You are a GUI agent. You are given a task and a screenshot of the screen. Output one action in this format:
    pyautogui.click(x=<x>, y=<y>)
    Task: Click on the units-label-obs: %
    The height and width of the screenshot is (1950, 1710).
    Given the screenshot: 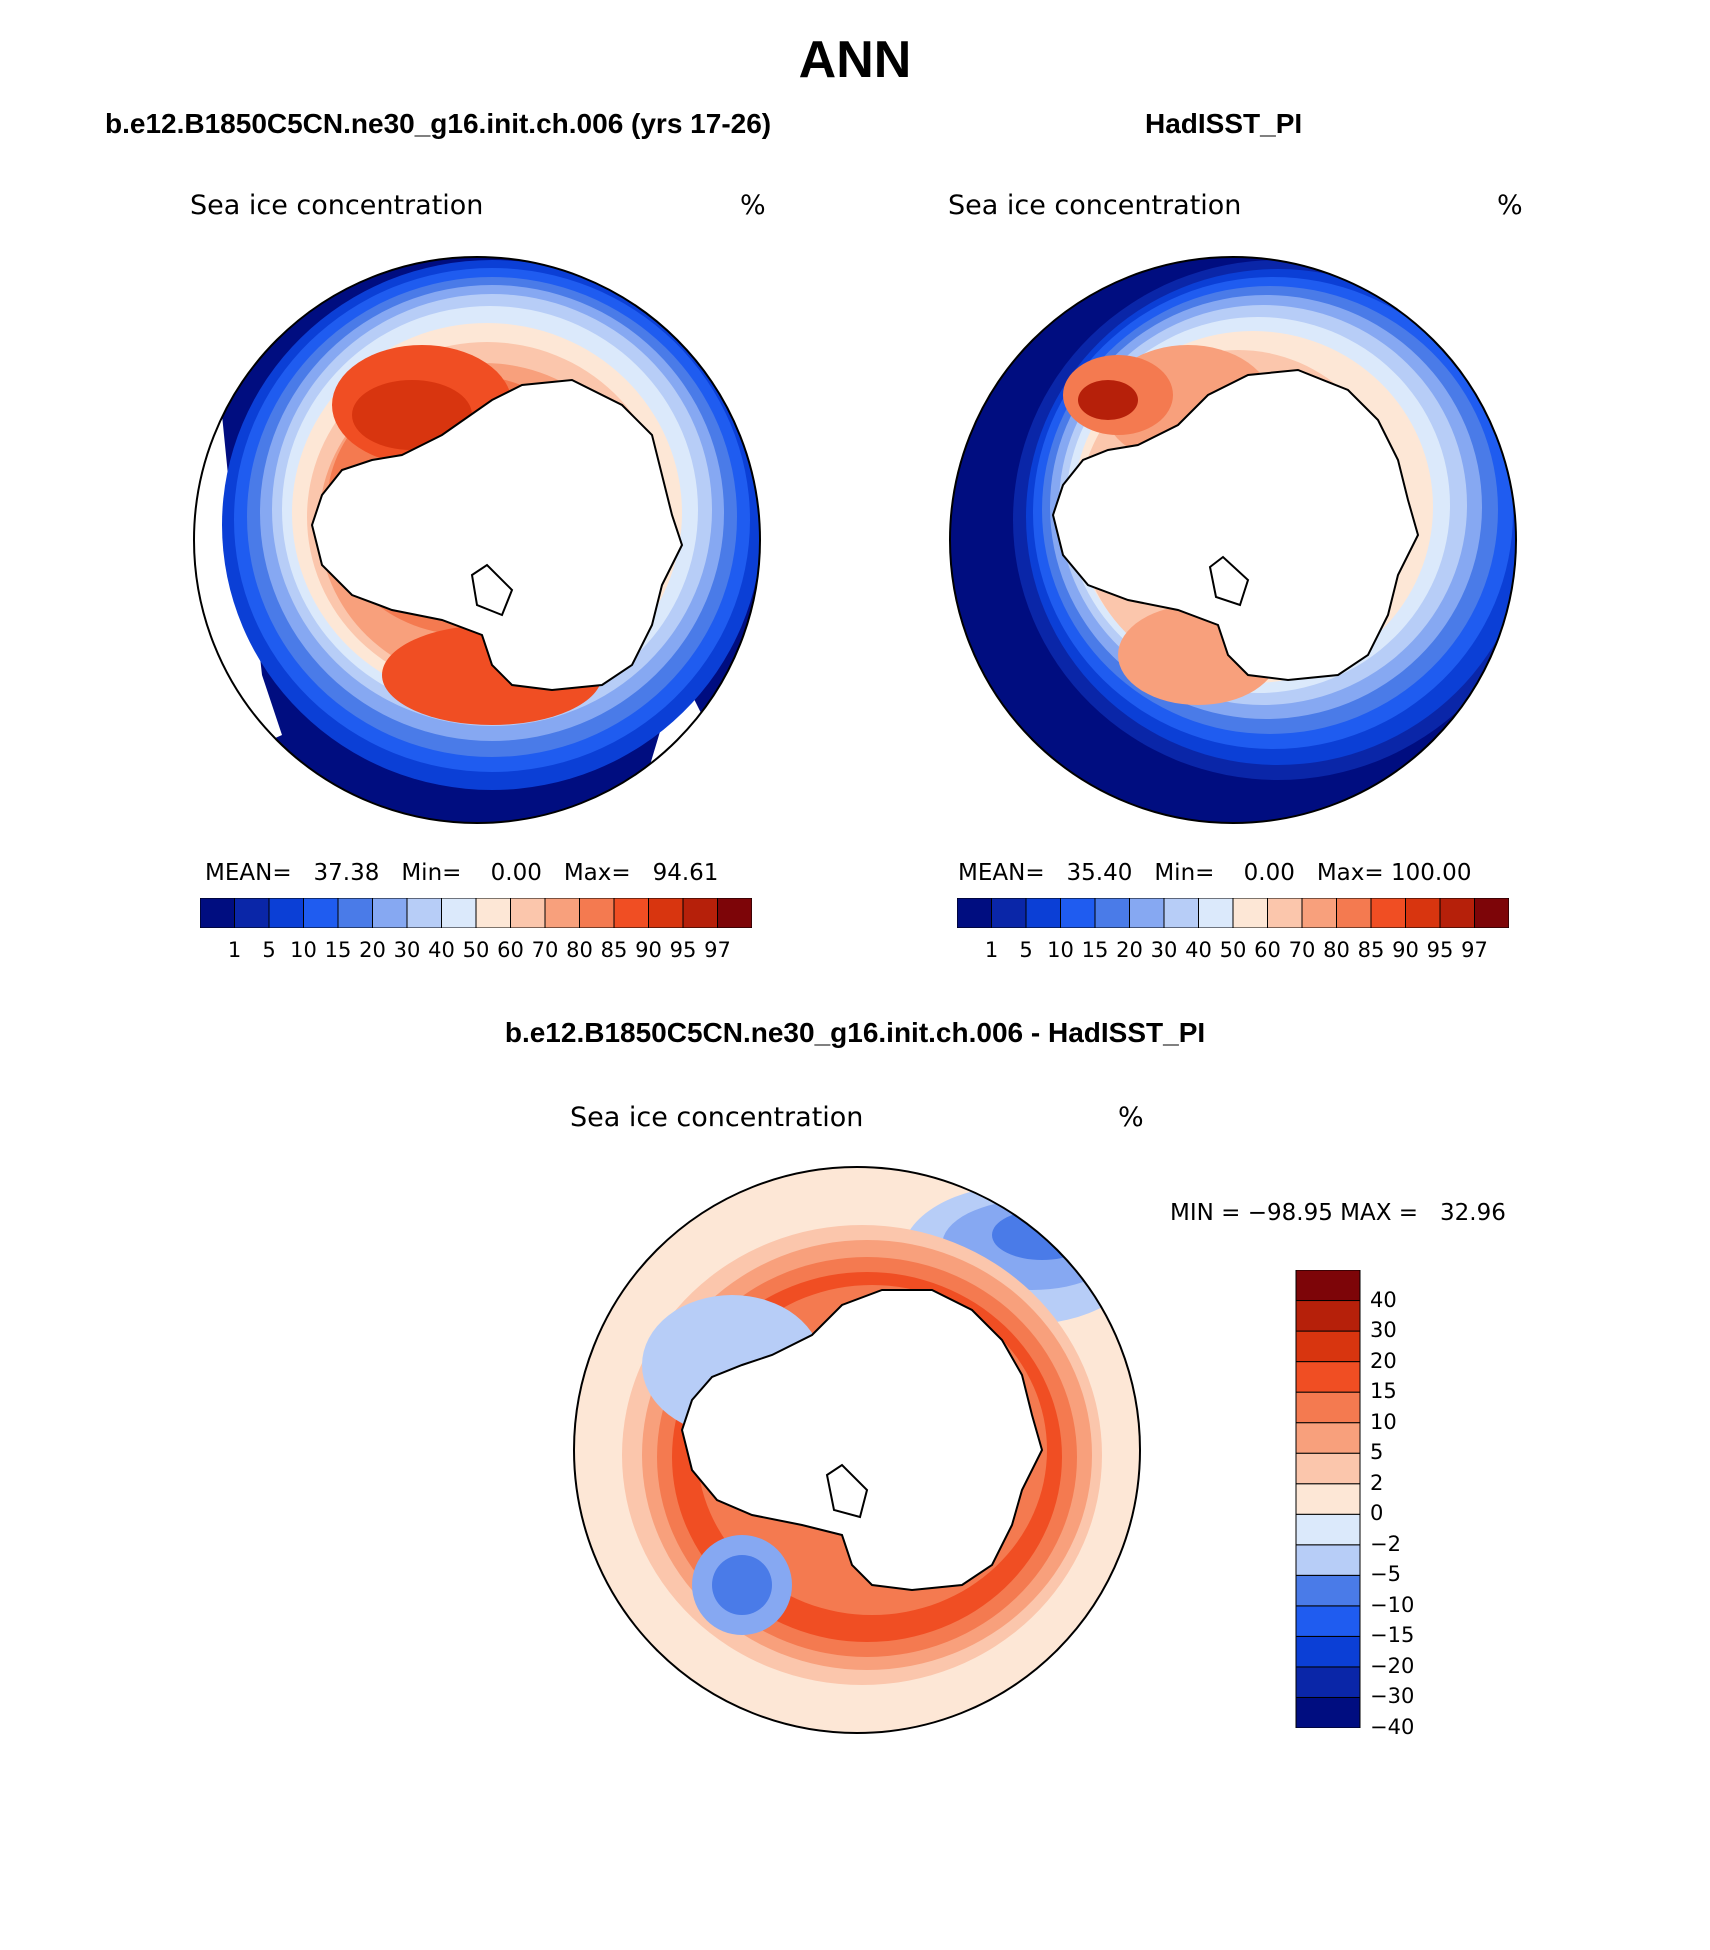 What is the action you would take?
    pyautogui.click(x=1510, y=205)
    